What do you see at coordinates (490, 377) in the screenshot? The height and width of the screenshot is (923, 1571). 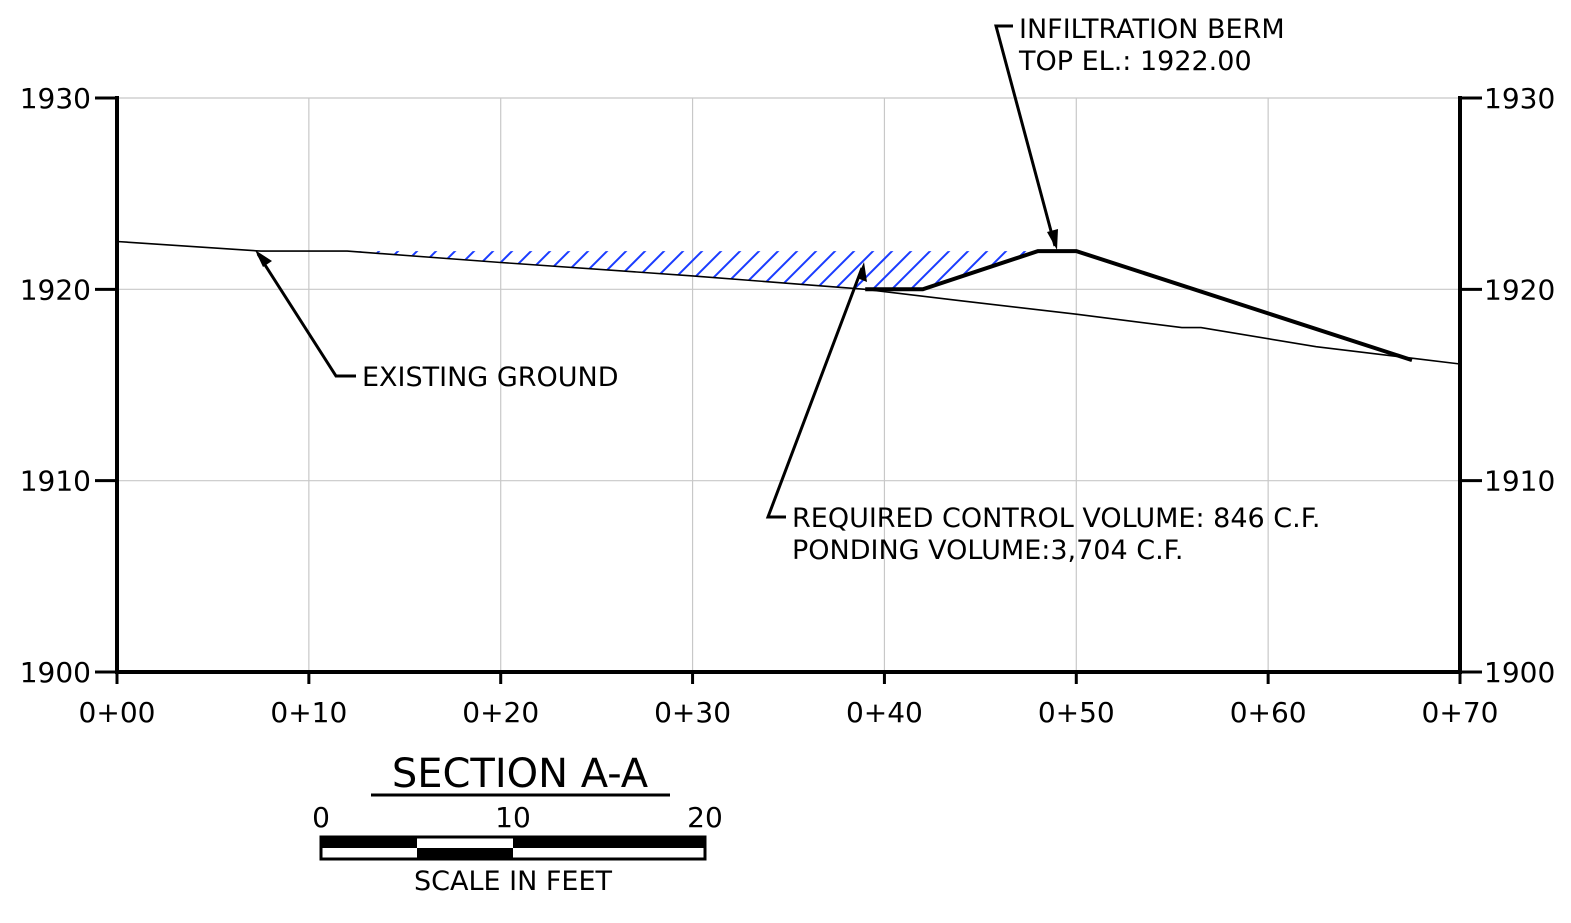 I see `existing-ground-label: EXISTING GROUND` at bounding box center [490, 377].